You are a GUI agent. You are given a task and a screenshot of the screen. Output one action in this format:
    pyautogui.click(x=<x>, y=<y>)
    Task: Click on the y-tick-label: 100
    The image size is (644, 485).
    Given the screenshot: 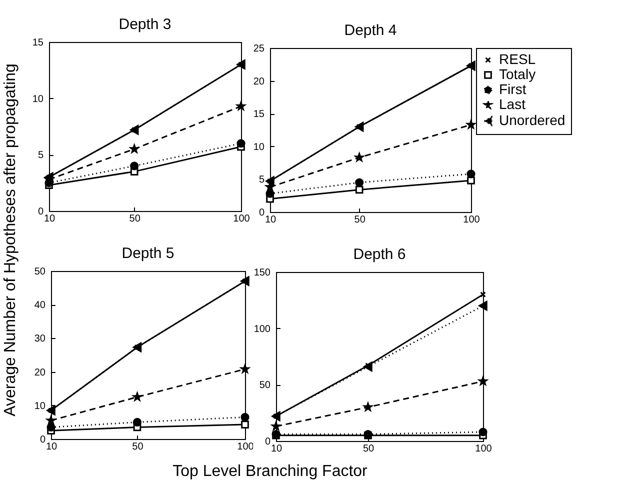 What is the action you would take?
    pyautogui.click(x=262, y=329)
    